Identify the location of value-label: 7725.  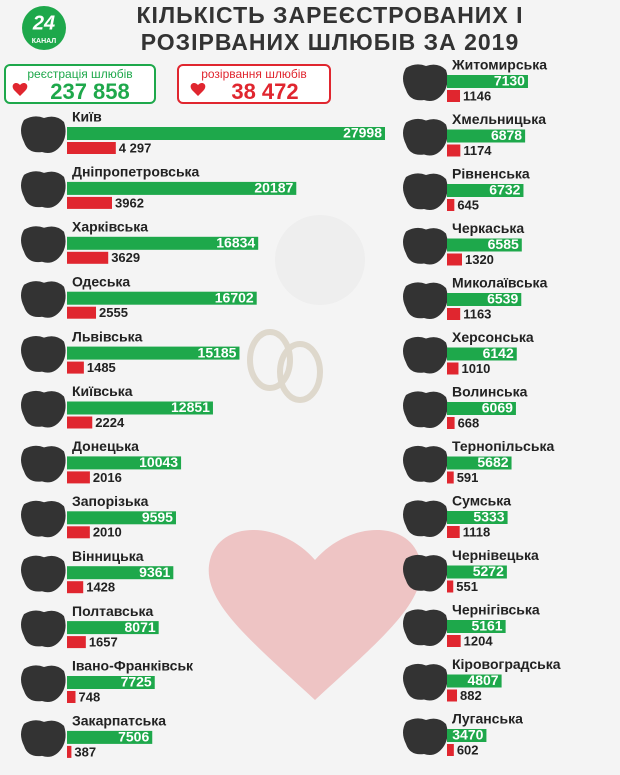
(136, 682).